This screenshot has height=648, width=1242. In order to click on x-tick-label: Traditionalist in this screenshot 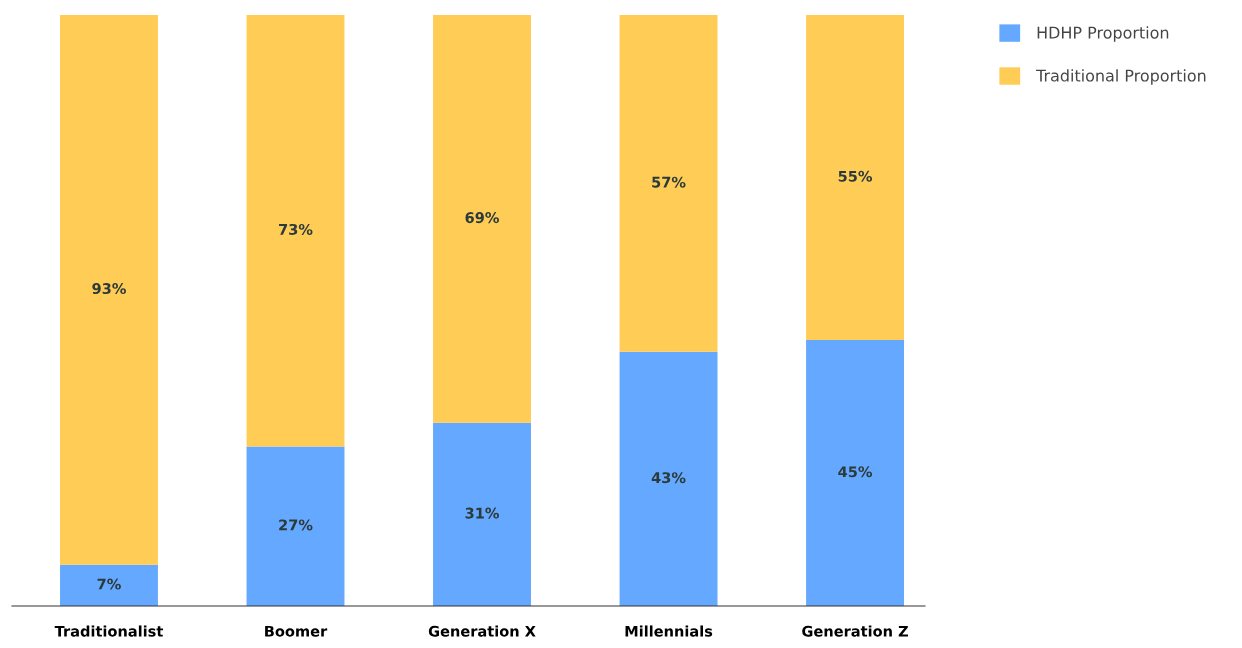, I will do `click(108, 631)`.